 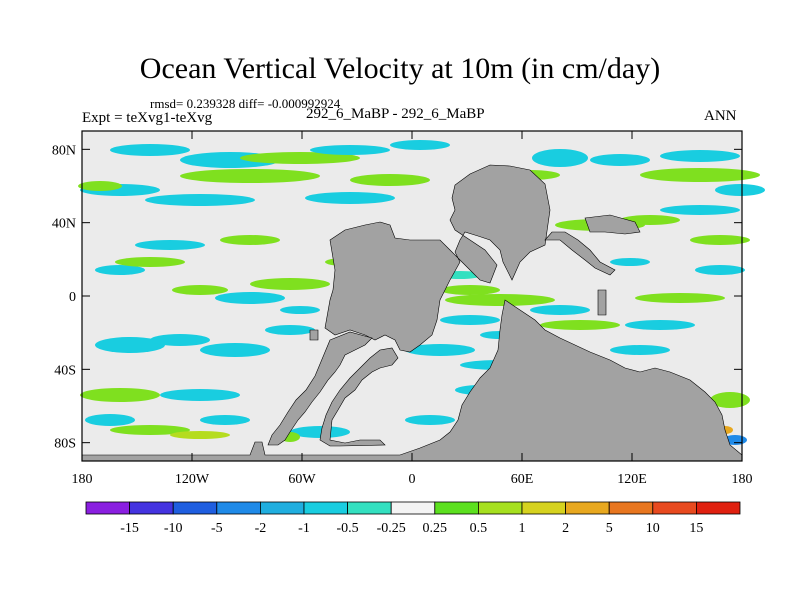 What do you see at coordinates (192, 479) in the screenshot?
I see `x-tick-label: 120W` at bounding box center [192, 479].